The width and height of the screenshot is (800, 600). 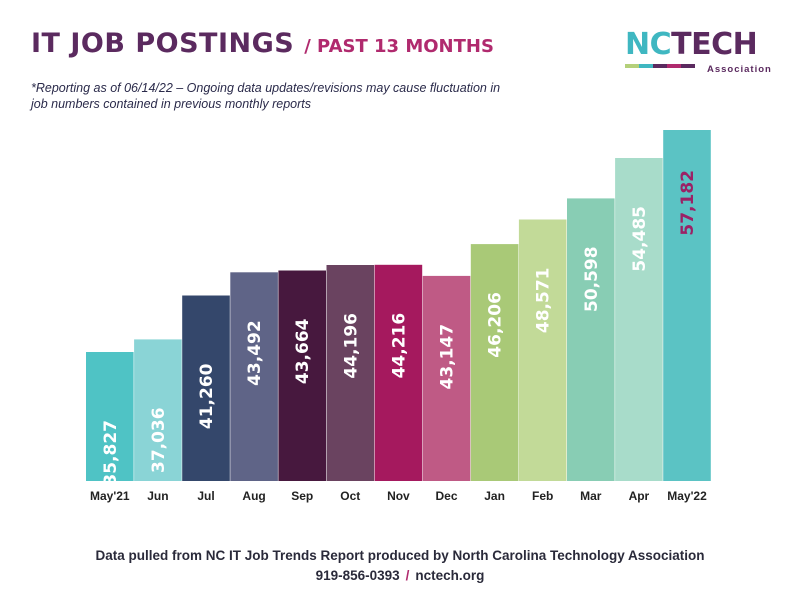 What do you see at coordinates (350, 496) in the screenshot?
I see `x-tick-label: Oct` at bounding box center [350, 496].